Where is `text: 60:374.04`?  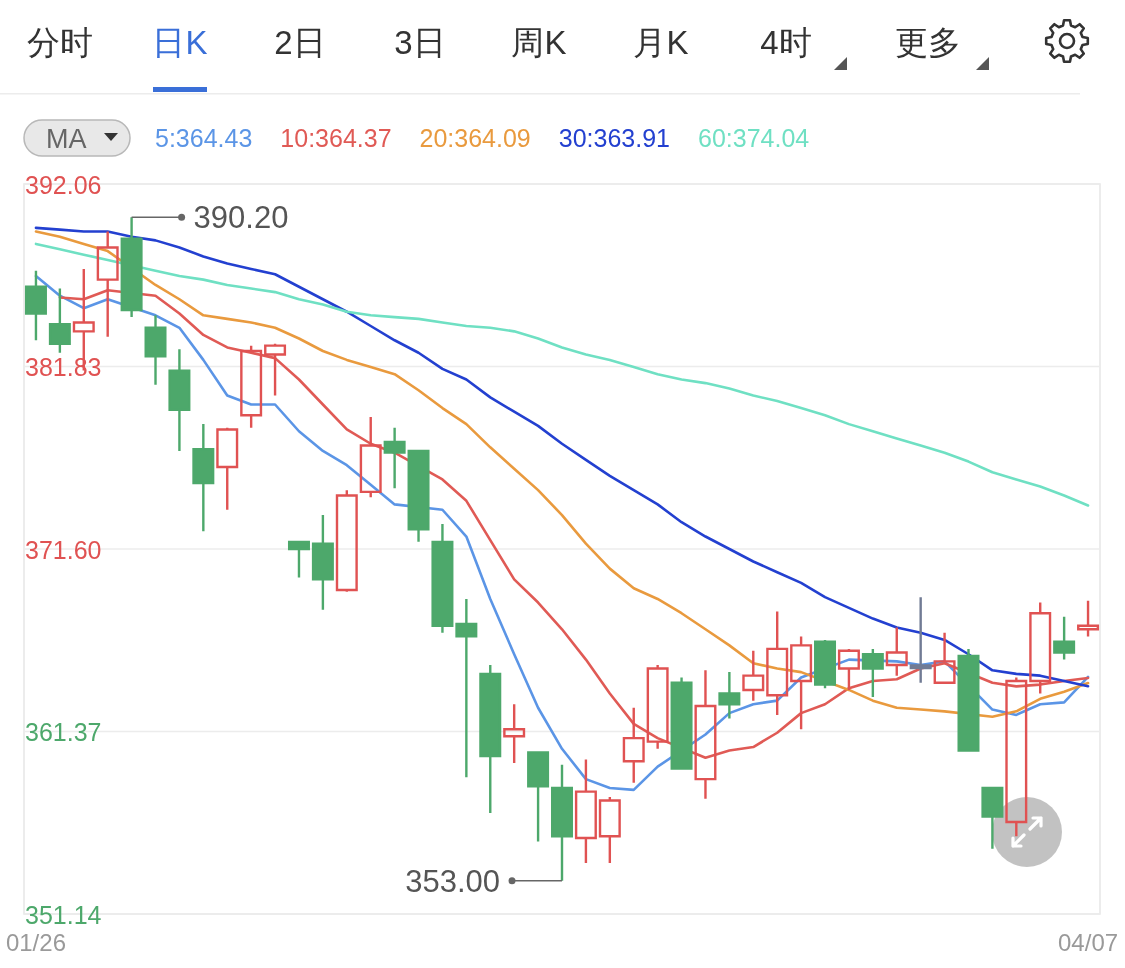
text: 60:374.04 is located at coordinates (753, 138).